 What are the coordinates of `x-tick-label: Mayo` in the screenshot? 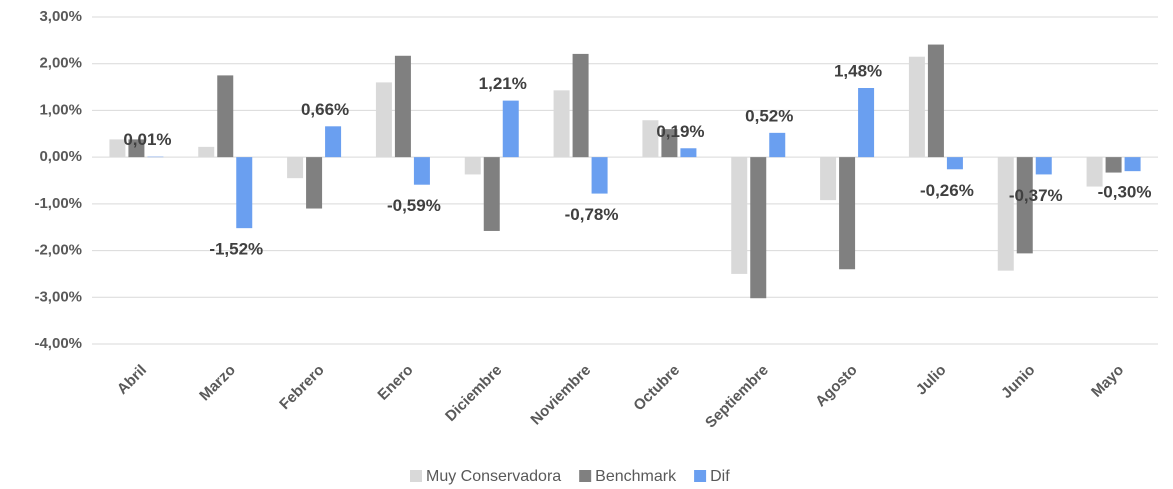 It's located at (1107, 381).